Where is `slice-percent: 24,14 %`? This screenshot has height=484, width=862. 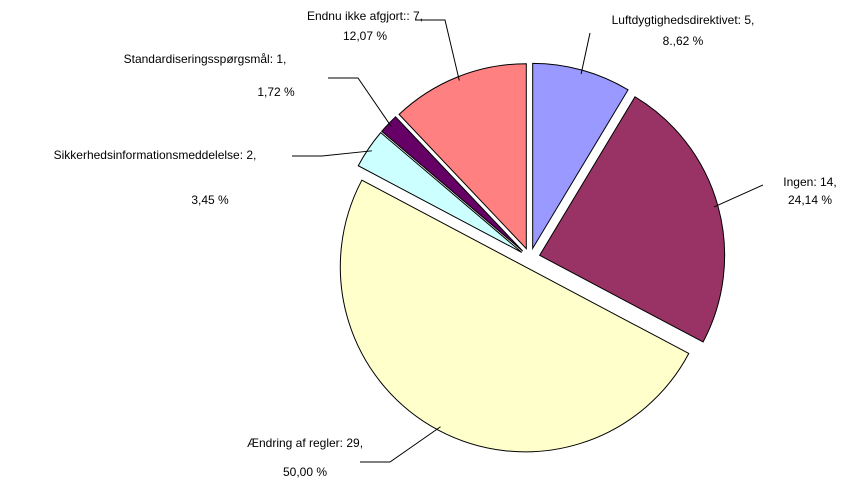
slice-percent: 24,14 % is located at coordinates (810, 200).